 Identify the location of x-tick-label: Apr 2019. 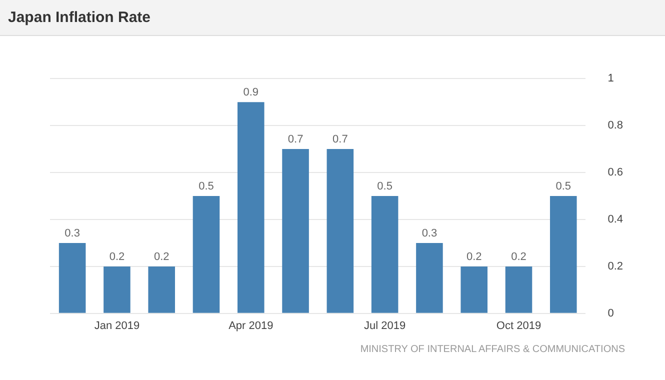
(251, 326).